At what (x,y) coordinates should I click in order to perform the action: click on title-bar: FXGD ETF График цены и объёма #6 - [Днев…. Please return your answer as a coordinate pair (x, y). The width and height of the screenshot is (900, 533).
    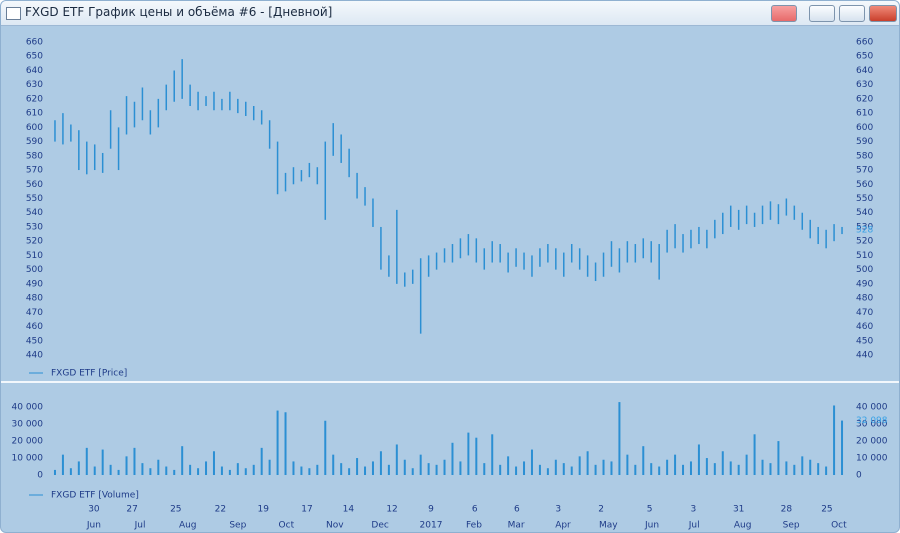
    Looking at the image, I should click on (450, 13).